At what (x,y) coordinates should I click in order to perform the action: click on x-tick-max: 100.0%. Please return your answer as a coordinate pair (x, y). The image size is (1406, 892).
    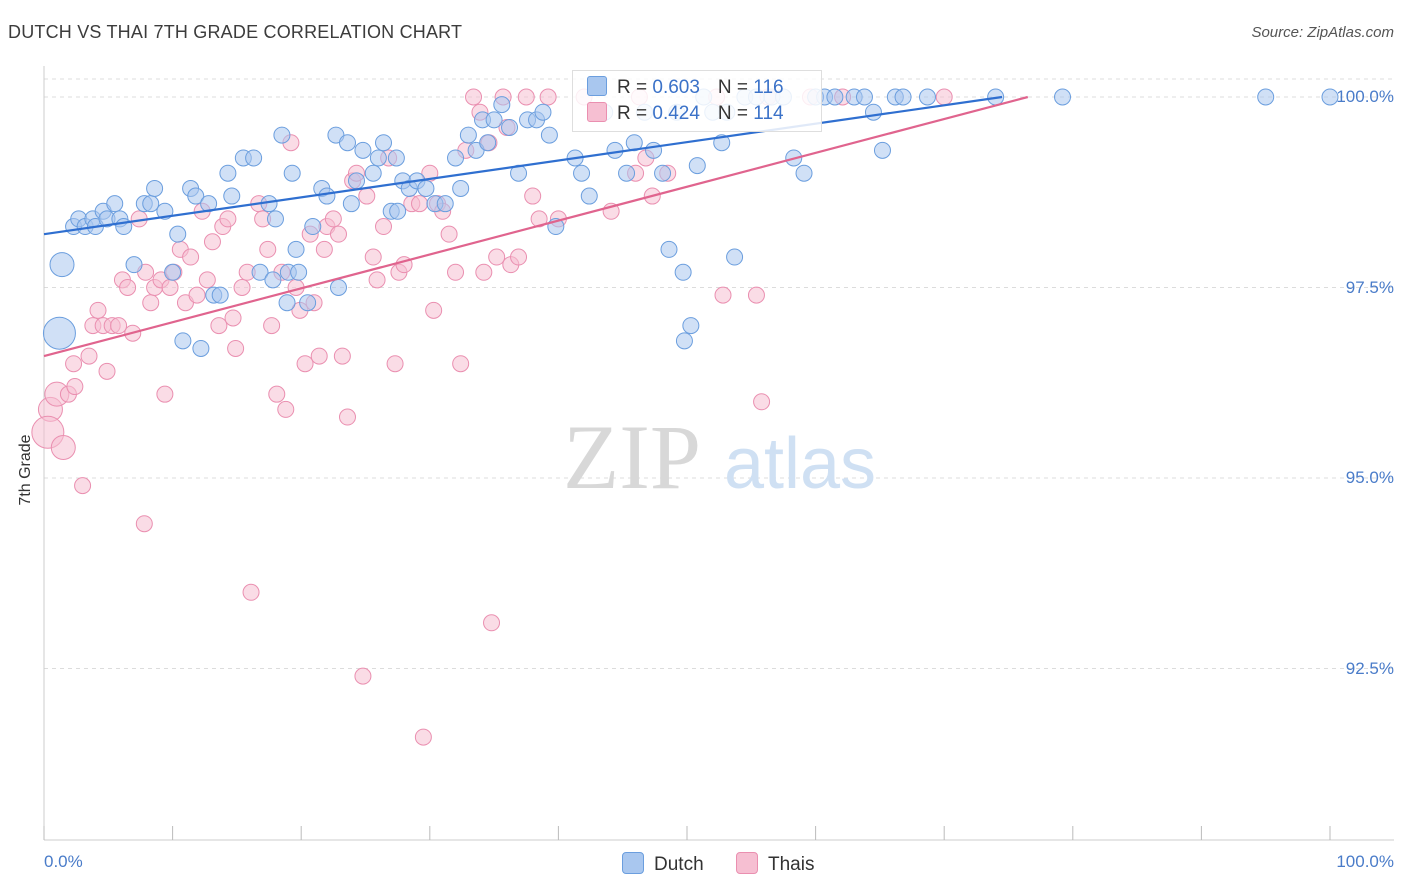
    Looking at the image, I should click on (1365, 861).